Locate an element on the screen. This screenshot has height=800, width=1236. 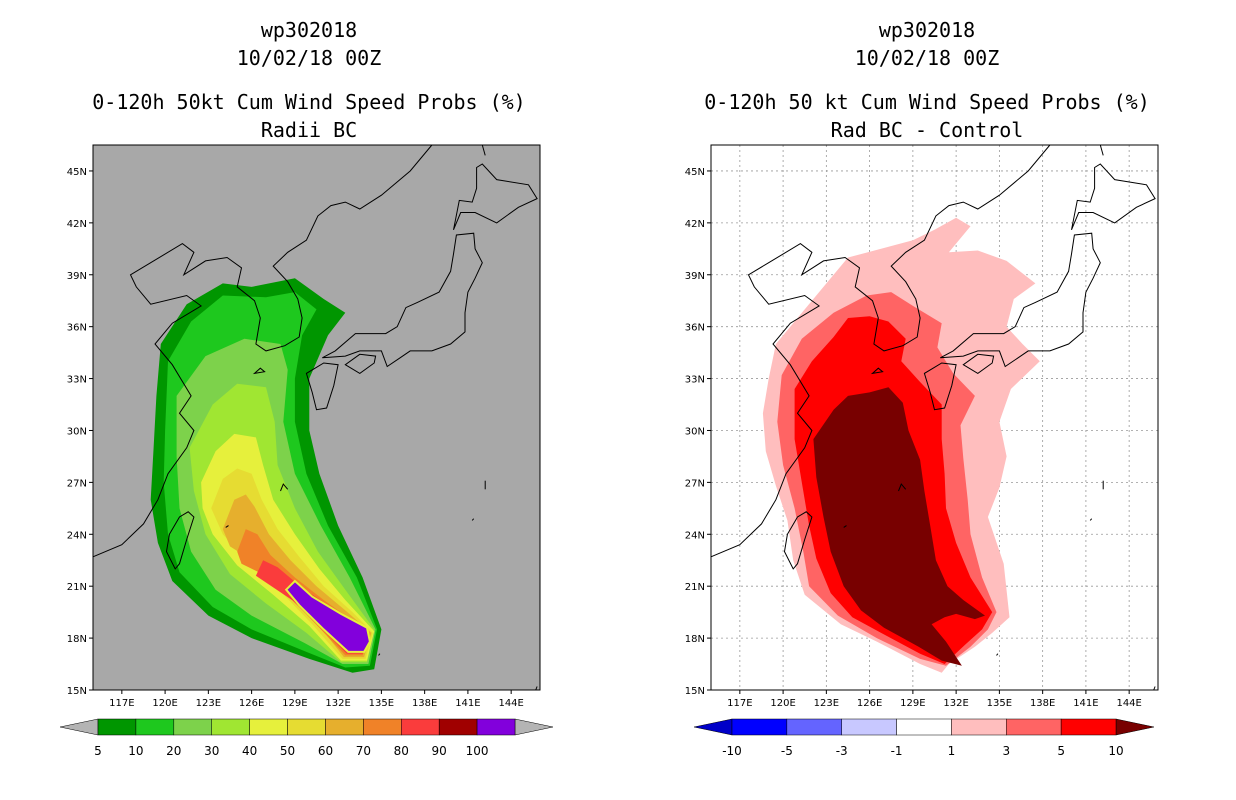
lat-tick-label: 18N is located at coordinates (77, 639).